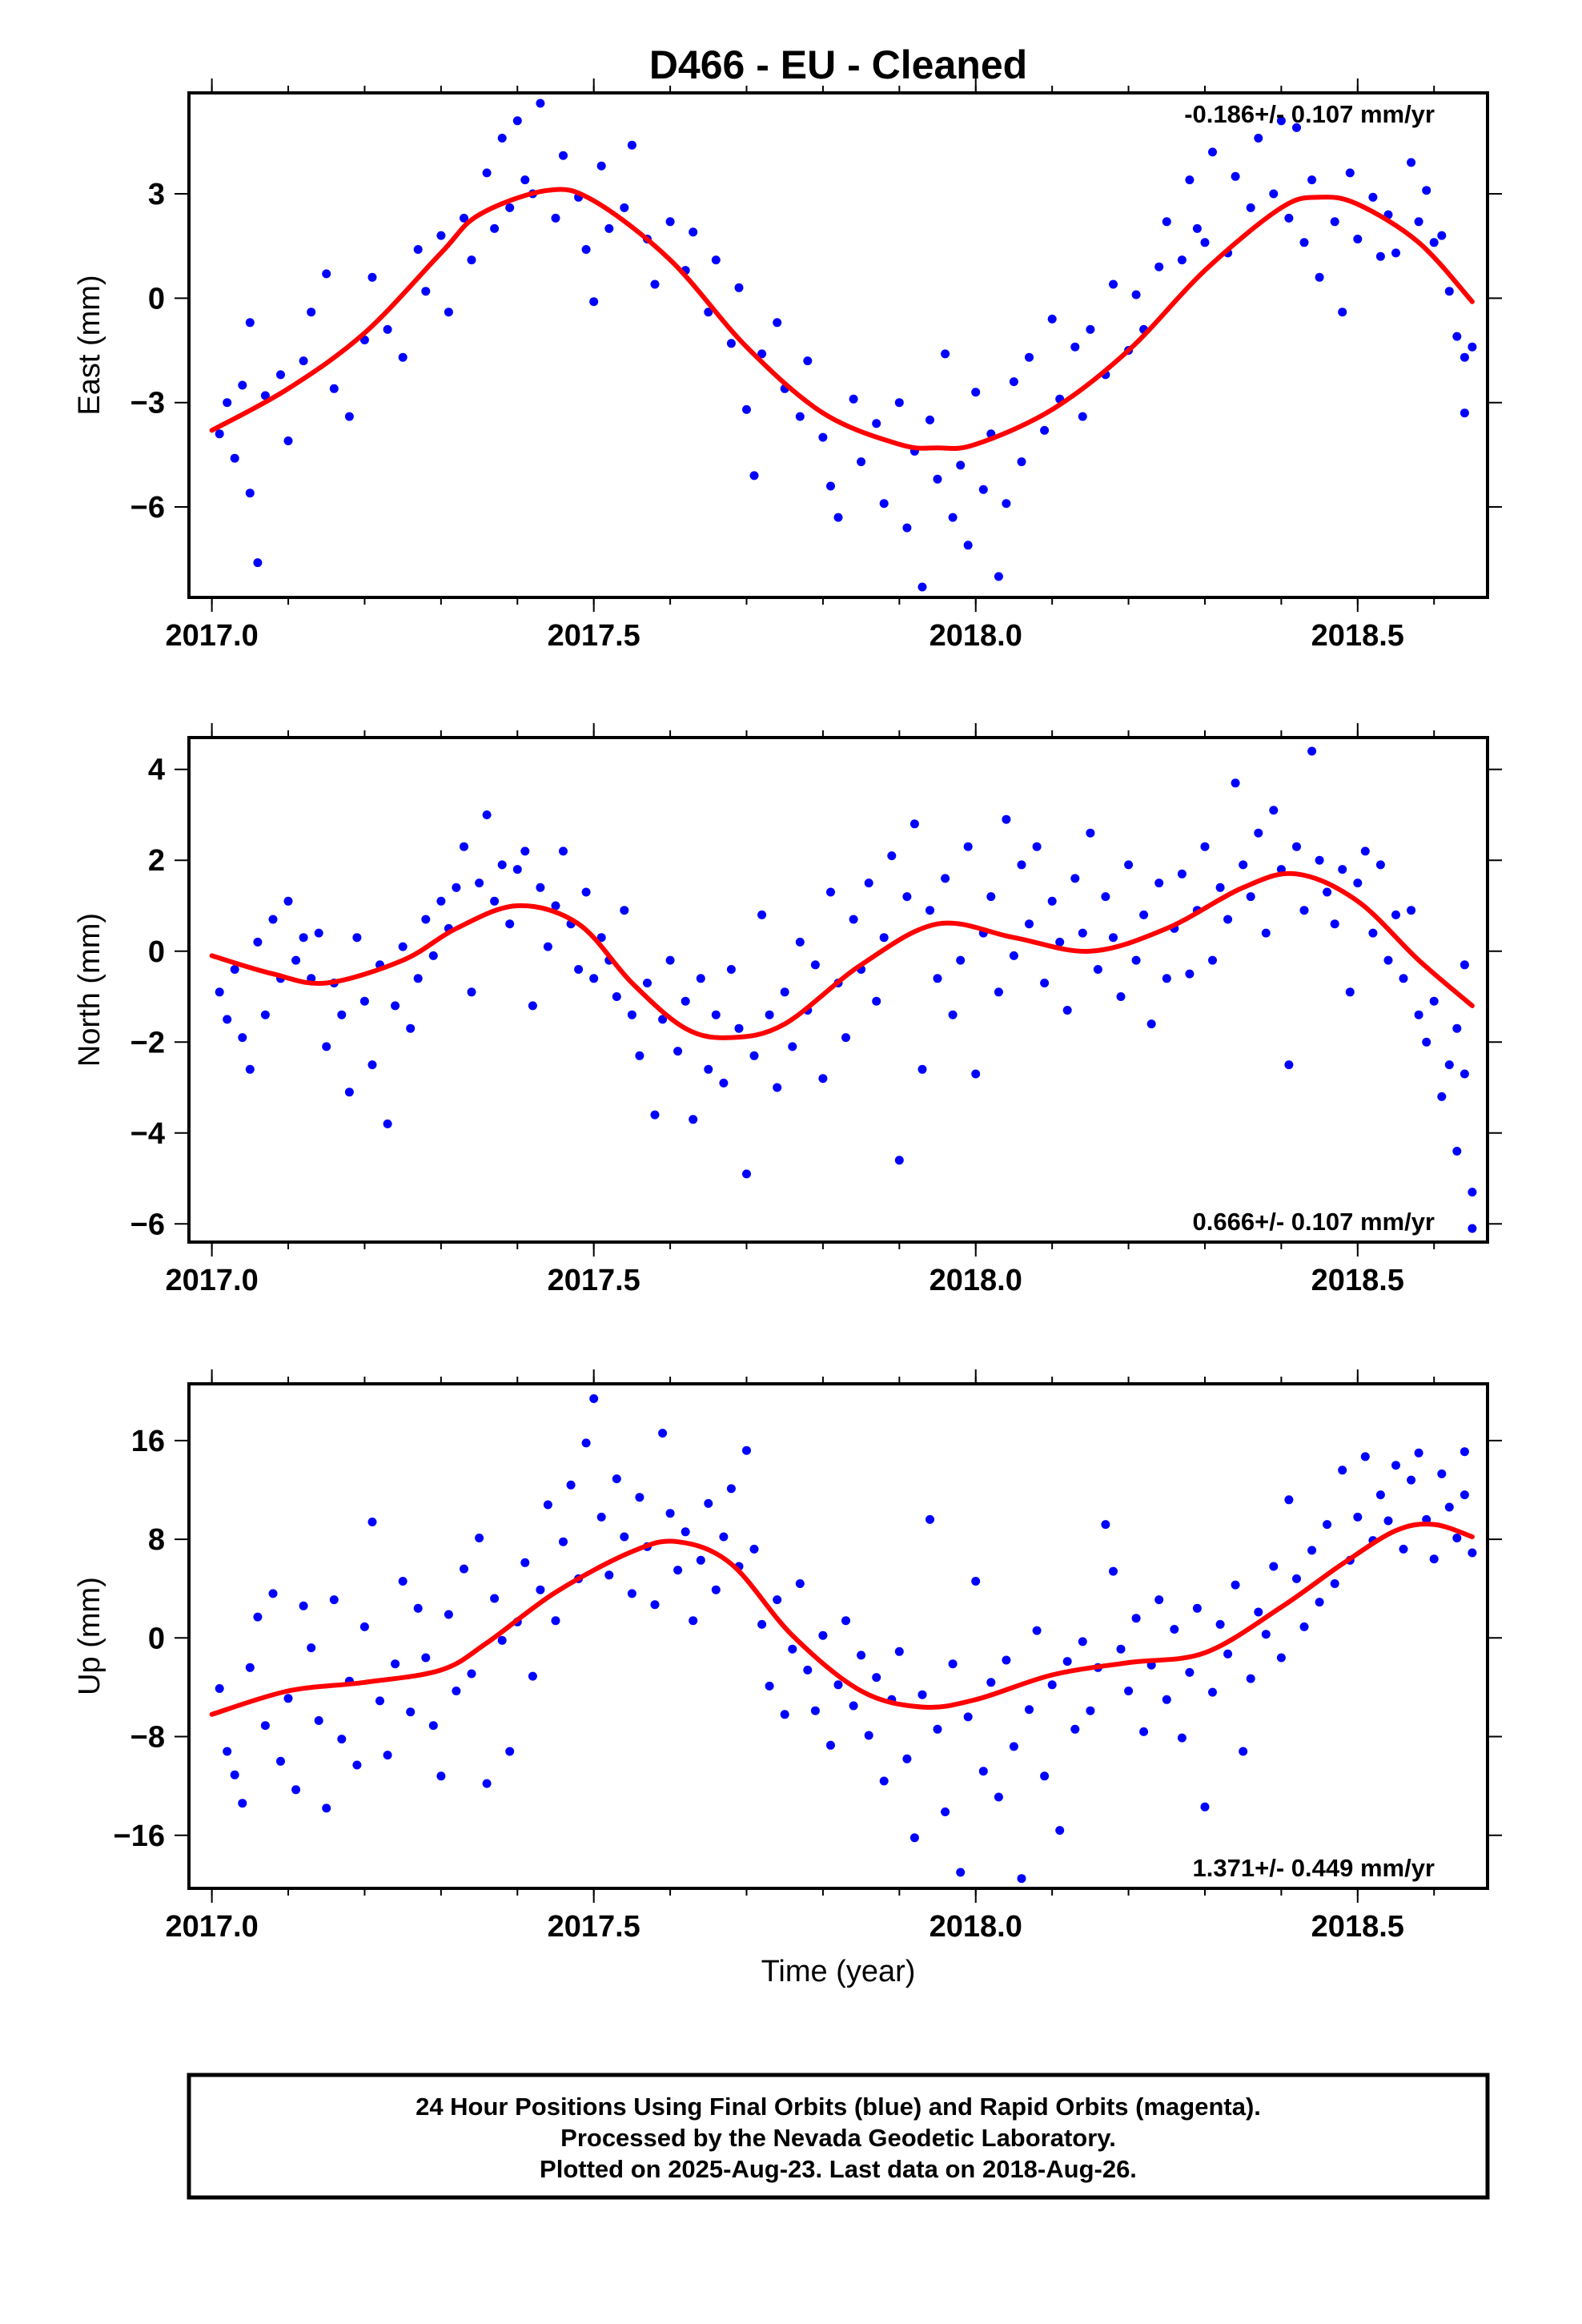 This screenshot has height=2324, width=1582. What do you see at coordinates (839, 1971) in the screenshot?
I see `x-axis-label: Time (year)` at bounding box center [839, 1971].